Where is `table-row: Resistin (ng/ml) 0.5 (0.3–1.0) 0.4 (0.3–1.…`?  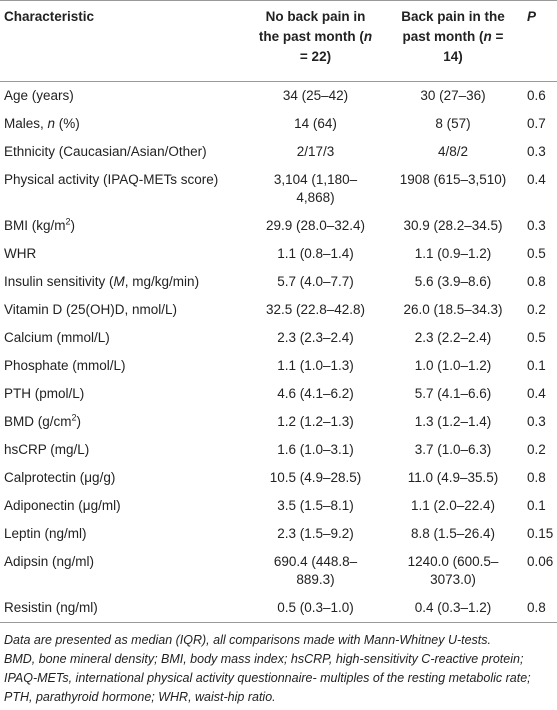 table-row: Resistin (ng/ml) 0.5 (0.3–1.0) 0.4 (0.3–1.… is located at coordinates (278, 608).